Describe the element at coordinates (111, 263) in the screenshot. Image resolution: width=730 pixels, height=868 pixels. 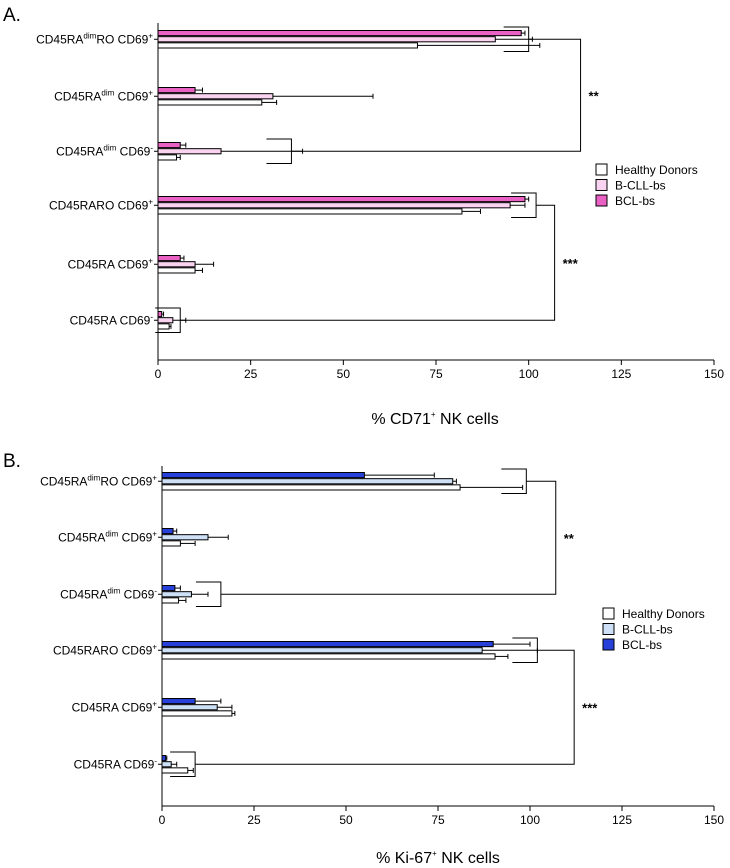
I see `panel-a-category-label: CD45RA CD69+` at that location.